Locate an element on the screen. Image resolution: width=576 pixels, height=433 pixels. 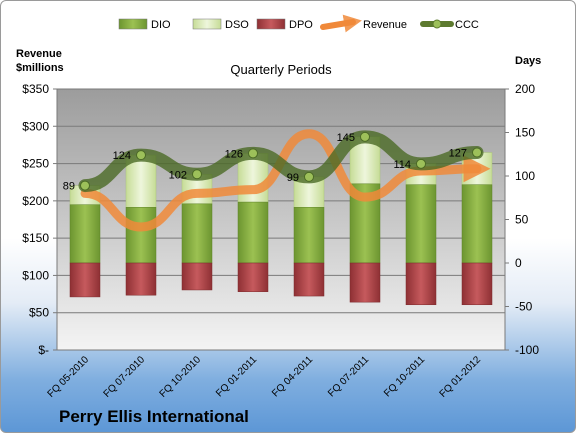
x-tick-label: FQ 04-2011 is located at coordinates (292, 376).